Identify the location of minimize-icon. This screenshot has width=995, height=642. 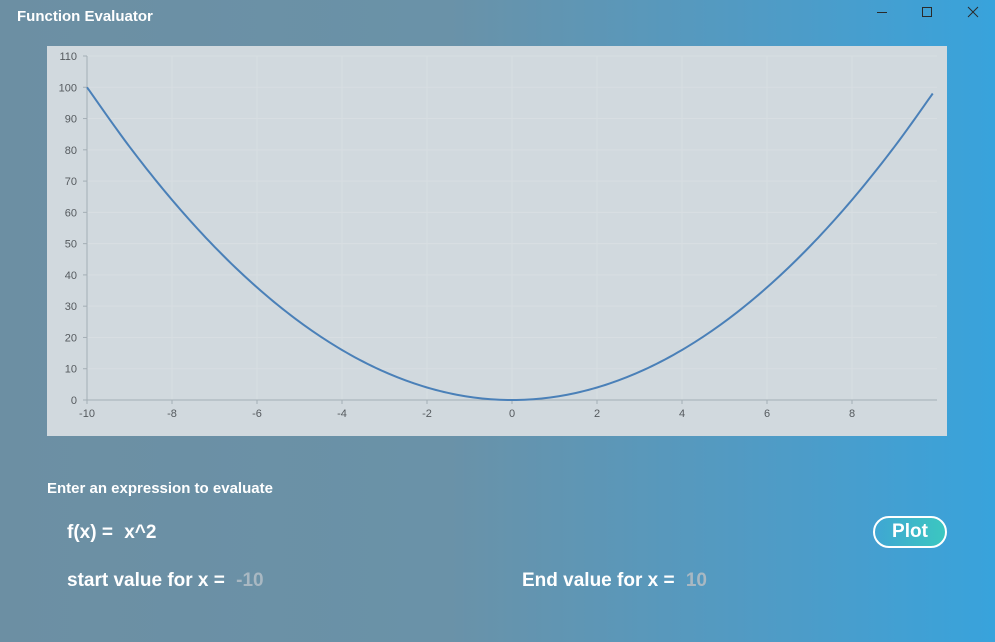
(882, 12).